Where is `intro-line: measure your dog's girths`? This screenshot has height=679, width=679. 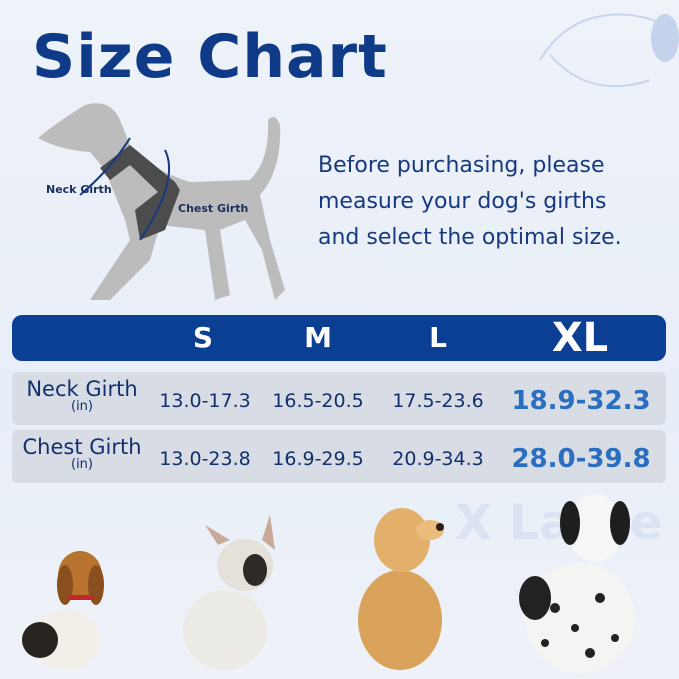
intro-line: measure your dog's girths is located at coordinates (462, 201).